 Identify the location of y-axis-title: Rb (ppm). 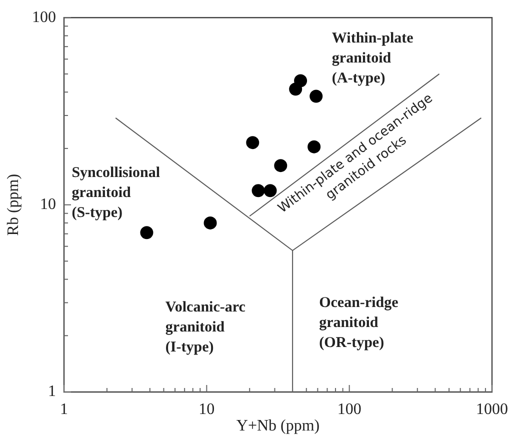
(13, 205).